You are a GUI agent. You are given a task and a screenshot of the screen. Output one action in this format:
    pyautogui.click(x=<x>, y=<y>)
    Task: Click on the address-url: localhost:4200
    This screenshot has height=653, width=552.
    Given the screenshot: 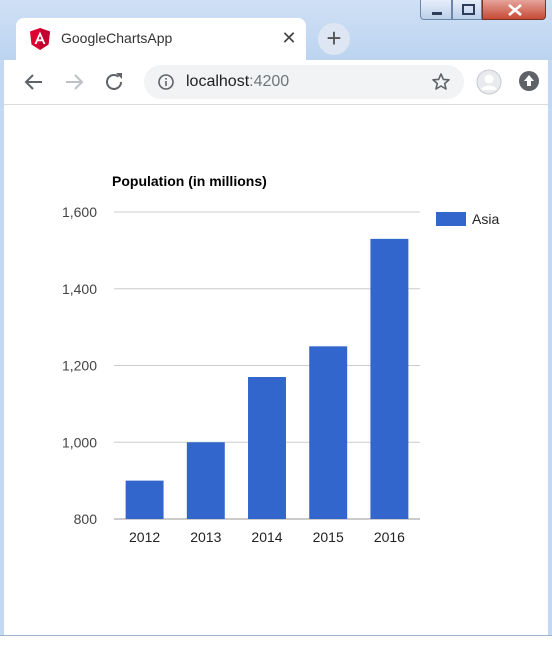 What is the action you would take?
    pyautogui.click(x=237, y=82)
    